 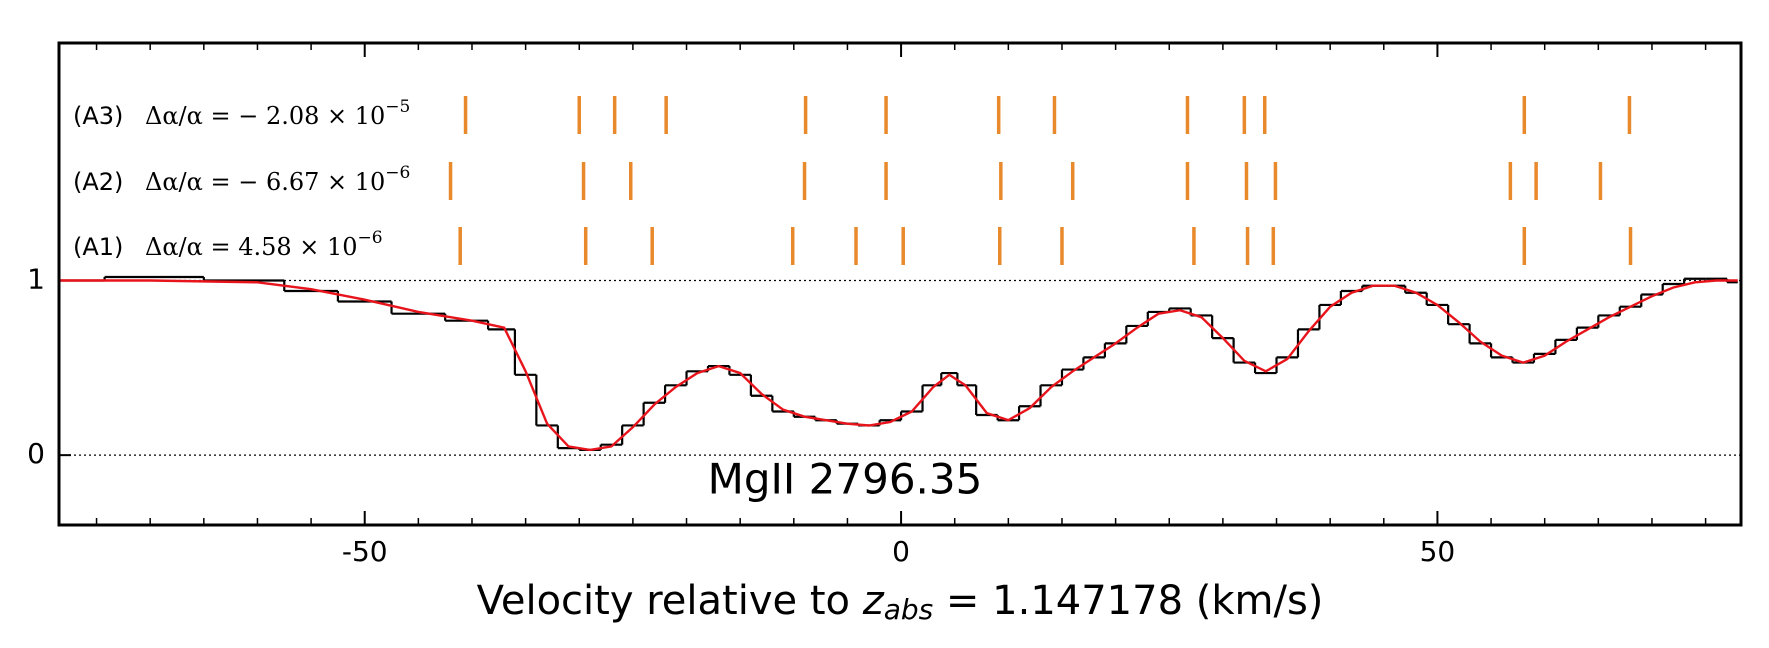 What do you see at coordinates (670, 601) in the screenshot?
I see `x-label-prefix: Velocity relative to` at bounding box center [670, 601].